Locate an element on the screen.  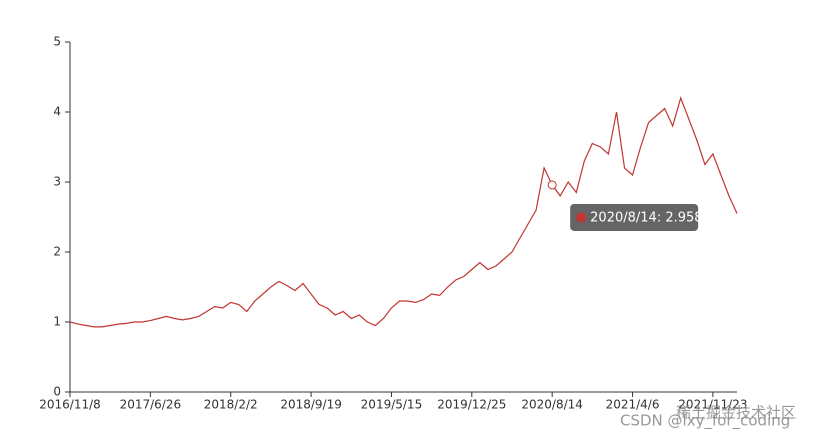
y-tick-label: 0 is located at coordinates (57, 392).